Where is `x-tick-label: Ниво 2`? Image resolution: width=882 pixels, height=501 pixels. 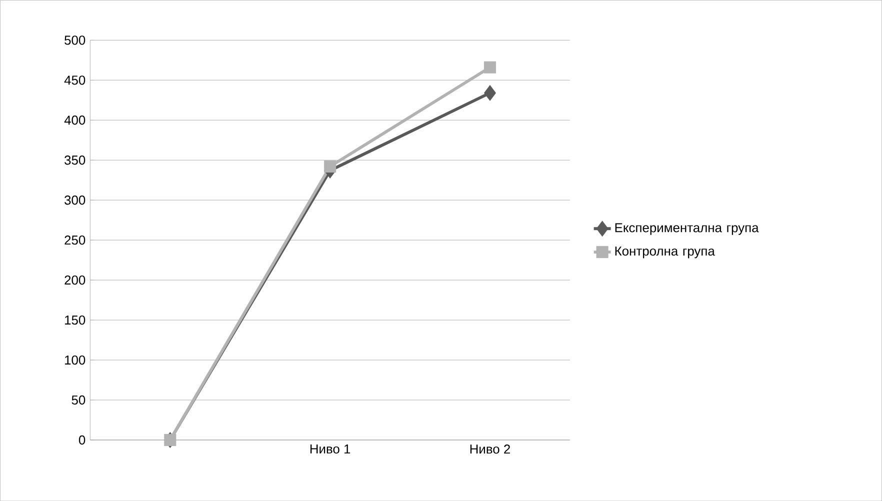 x-tick-label: Ниво 2 is located at coordinates (490, 449).